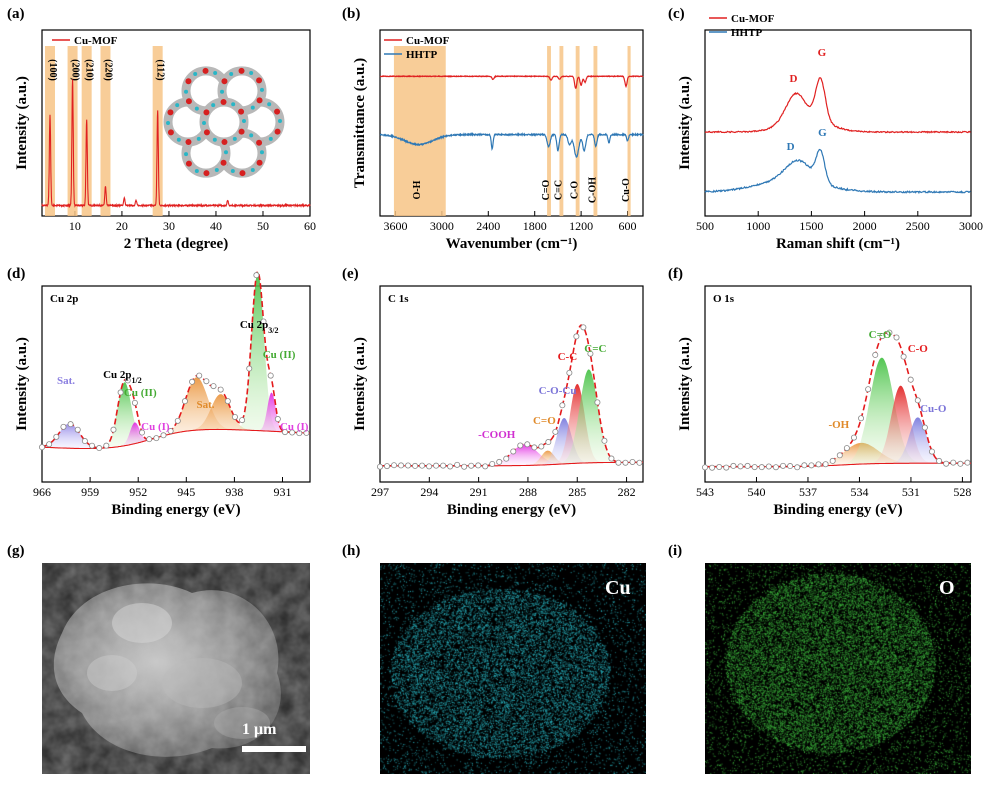 The image size is (995, 786). I want to click on panel-label-c: (c), so click(676, 14).